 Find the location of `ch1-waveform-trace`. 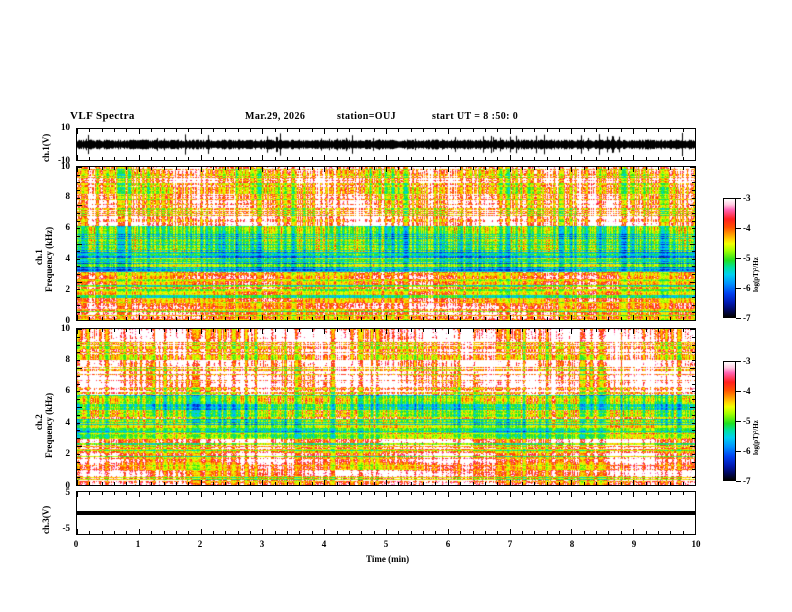

ch1-waveform-trace is located at coordinates (386, 144).